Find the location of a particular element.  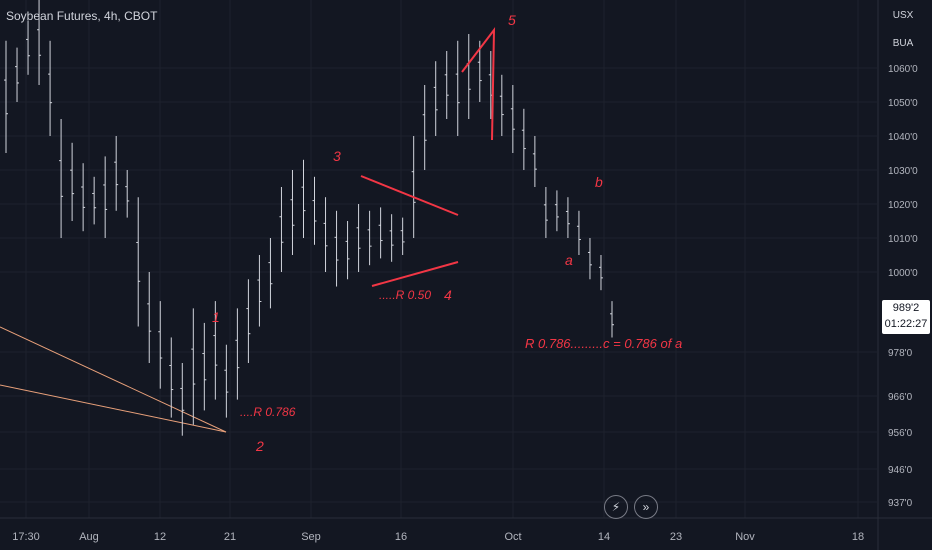

wedge-lower-line is located at coordinates (415, 274).